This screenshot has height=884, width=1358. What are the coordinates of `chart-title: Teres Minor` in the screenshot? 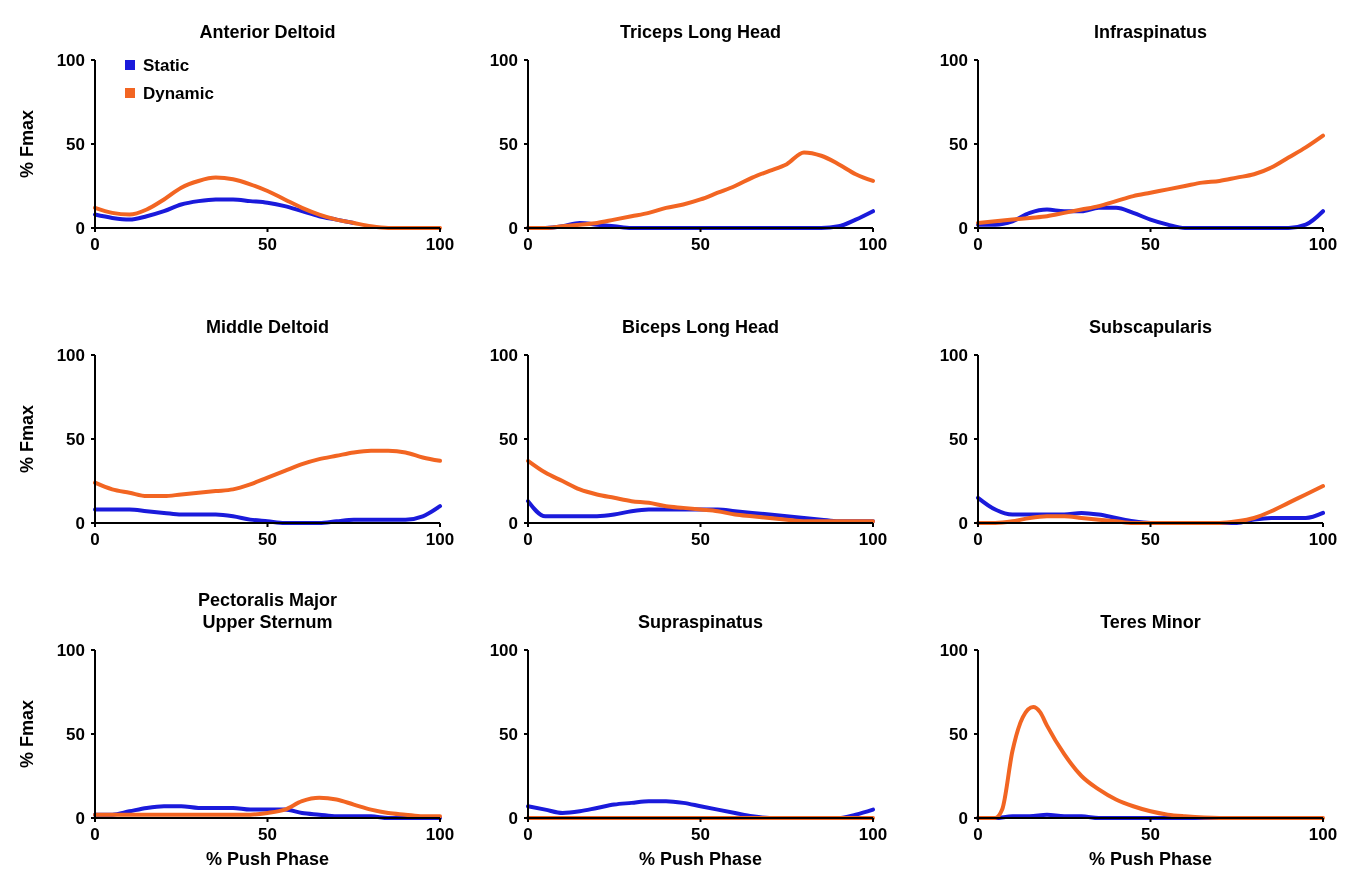 It's located at (1150, 622).